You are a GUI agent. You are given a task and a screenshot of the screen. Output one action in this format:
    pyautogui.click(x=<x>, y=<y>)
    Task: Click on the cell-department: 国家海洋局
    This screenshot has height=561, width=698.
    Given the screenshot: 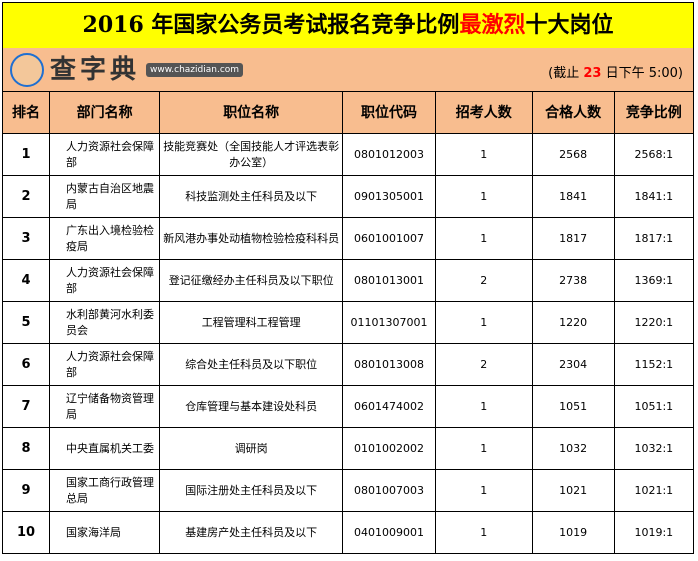 What is the action you would take?
    pyautogui.click(x=105, y=532)
    